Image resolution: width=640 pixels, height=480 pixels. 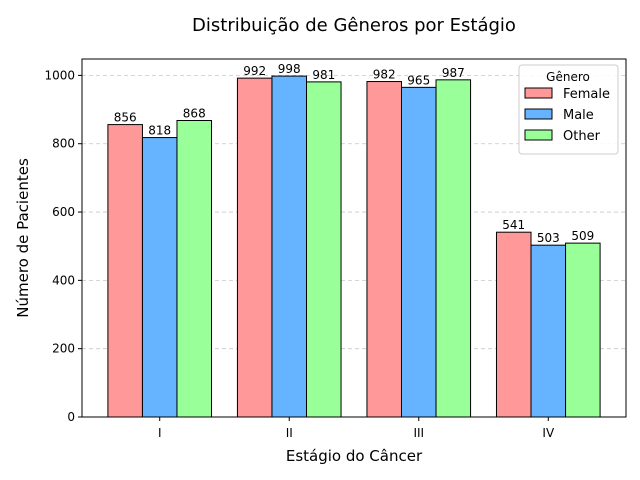 I want to click on y-axis: 0 200 400 600 800 1000, so click(x=63, y=246).